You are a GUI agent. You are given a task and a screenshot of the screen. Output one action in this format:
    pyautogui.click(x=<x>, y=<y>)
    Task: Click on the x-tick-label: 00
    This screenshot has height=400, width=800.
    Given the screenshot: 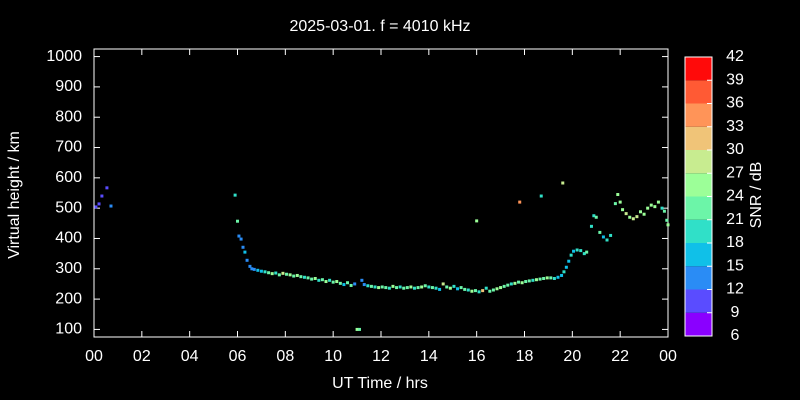 What is the action you would take?
    pyautogui.click(x=668, y=356)
    